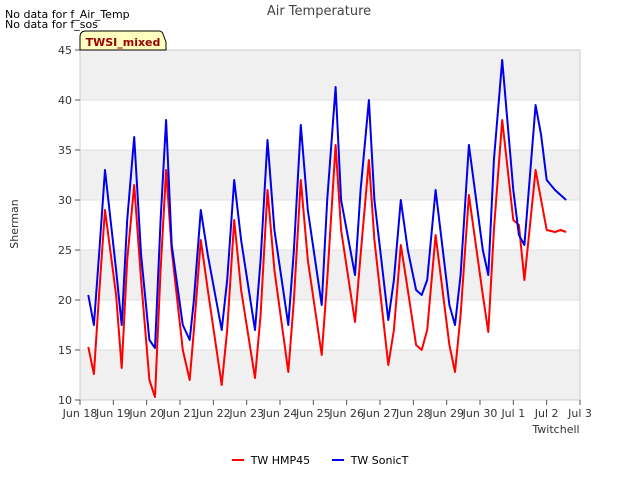  What do you see at coordinates (320, 460) in the screenshot?
I see `legend: TW HMP45 TW SonicT` at bounding box center [320, 460].